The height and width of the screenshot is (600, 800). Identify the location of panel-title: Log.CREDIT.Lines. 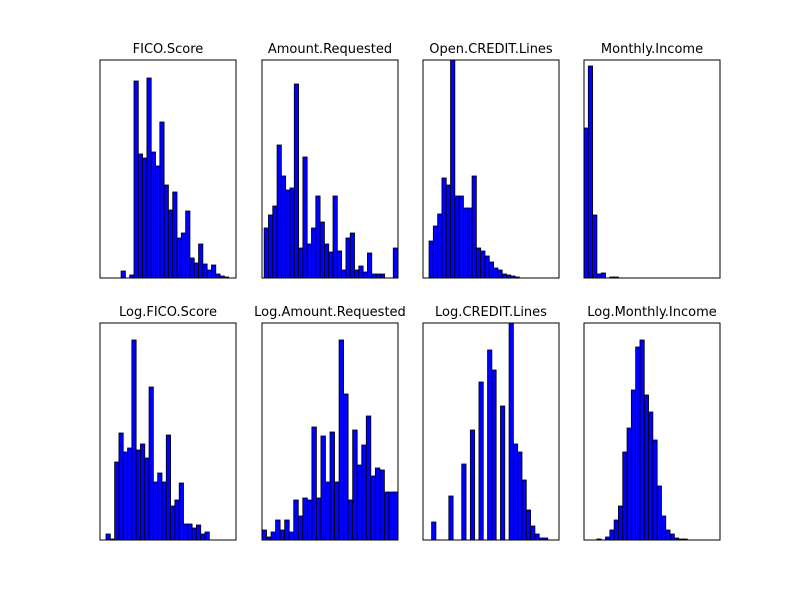
(491, 312).